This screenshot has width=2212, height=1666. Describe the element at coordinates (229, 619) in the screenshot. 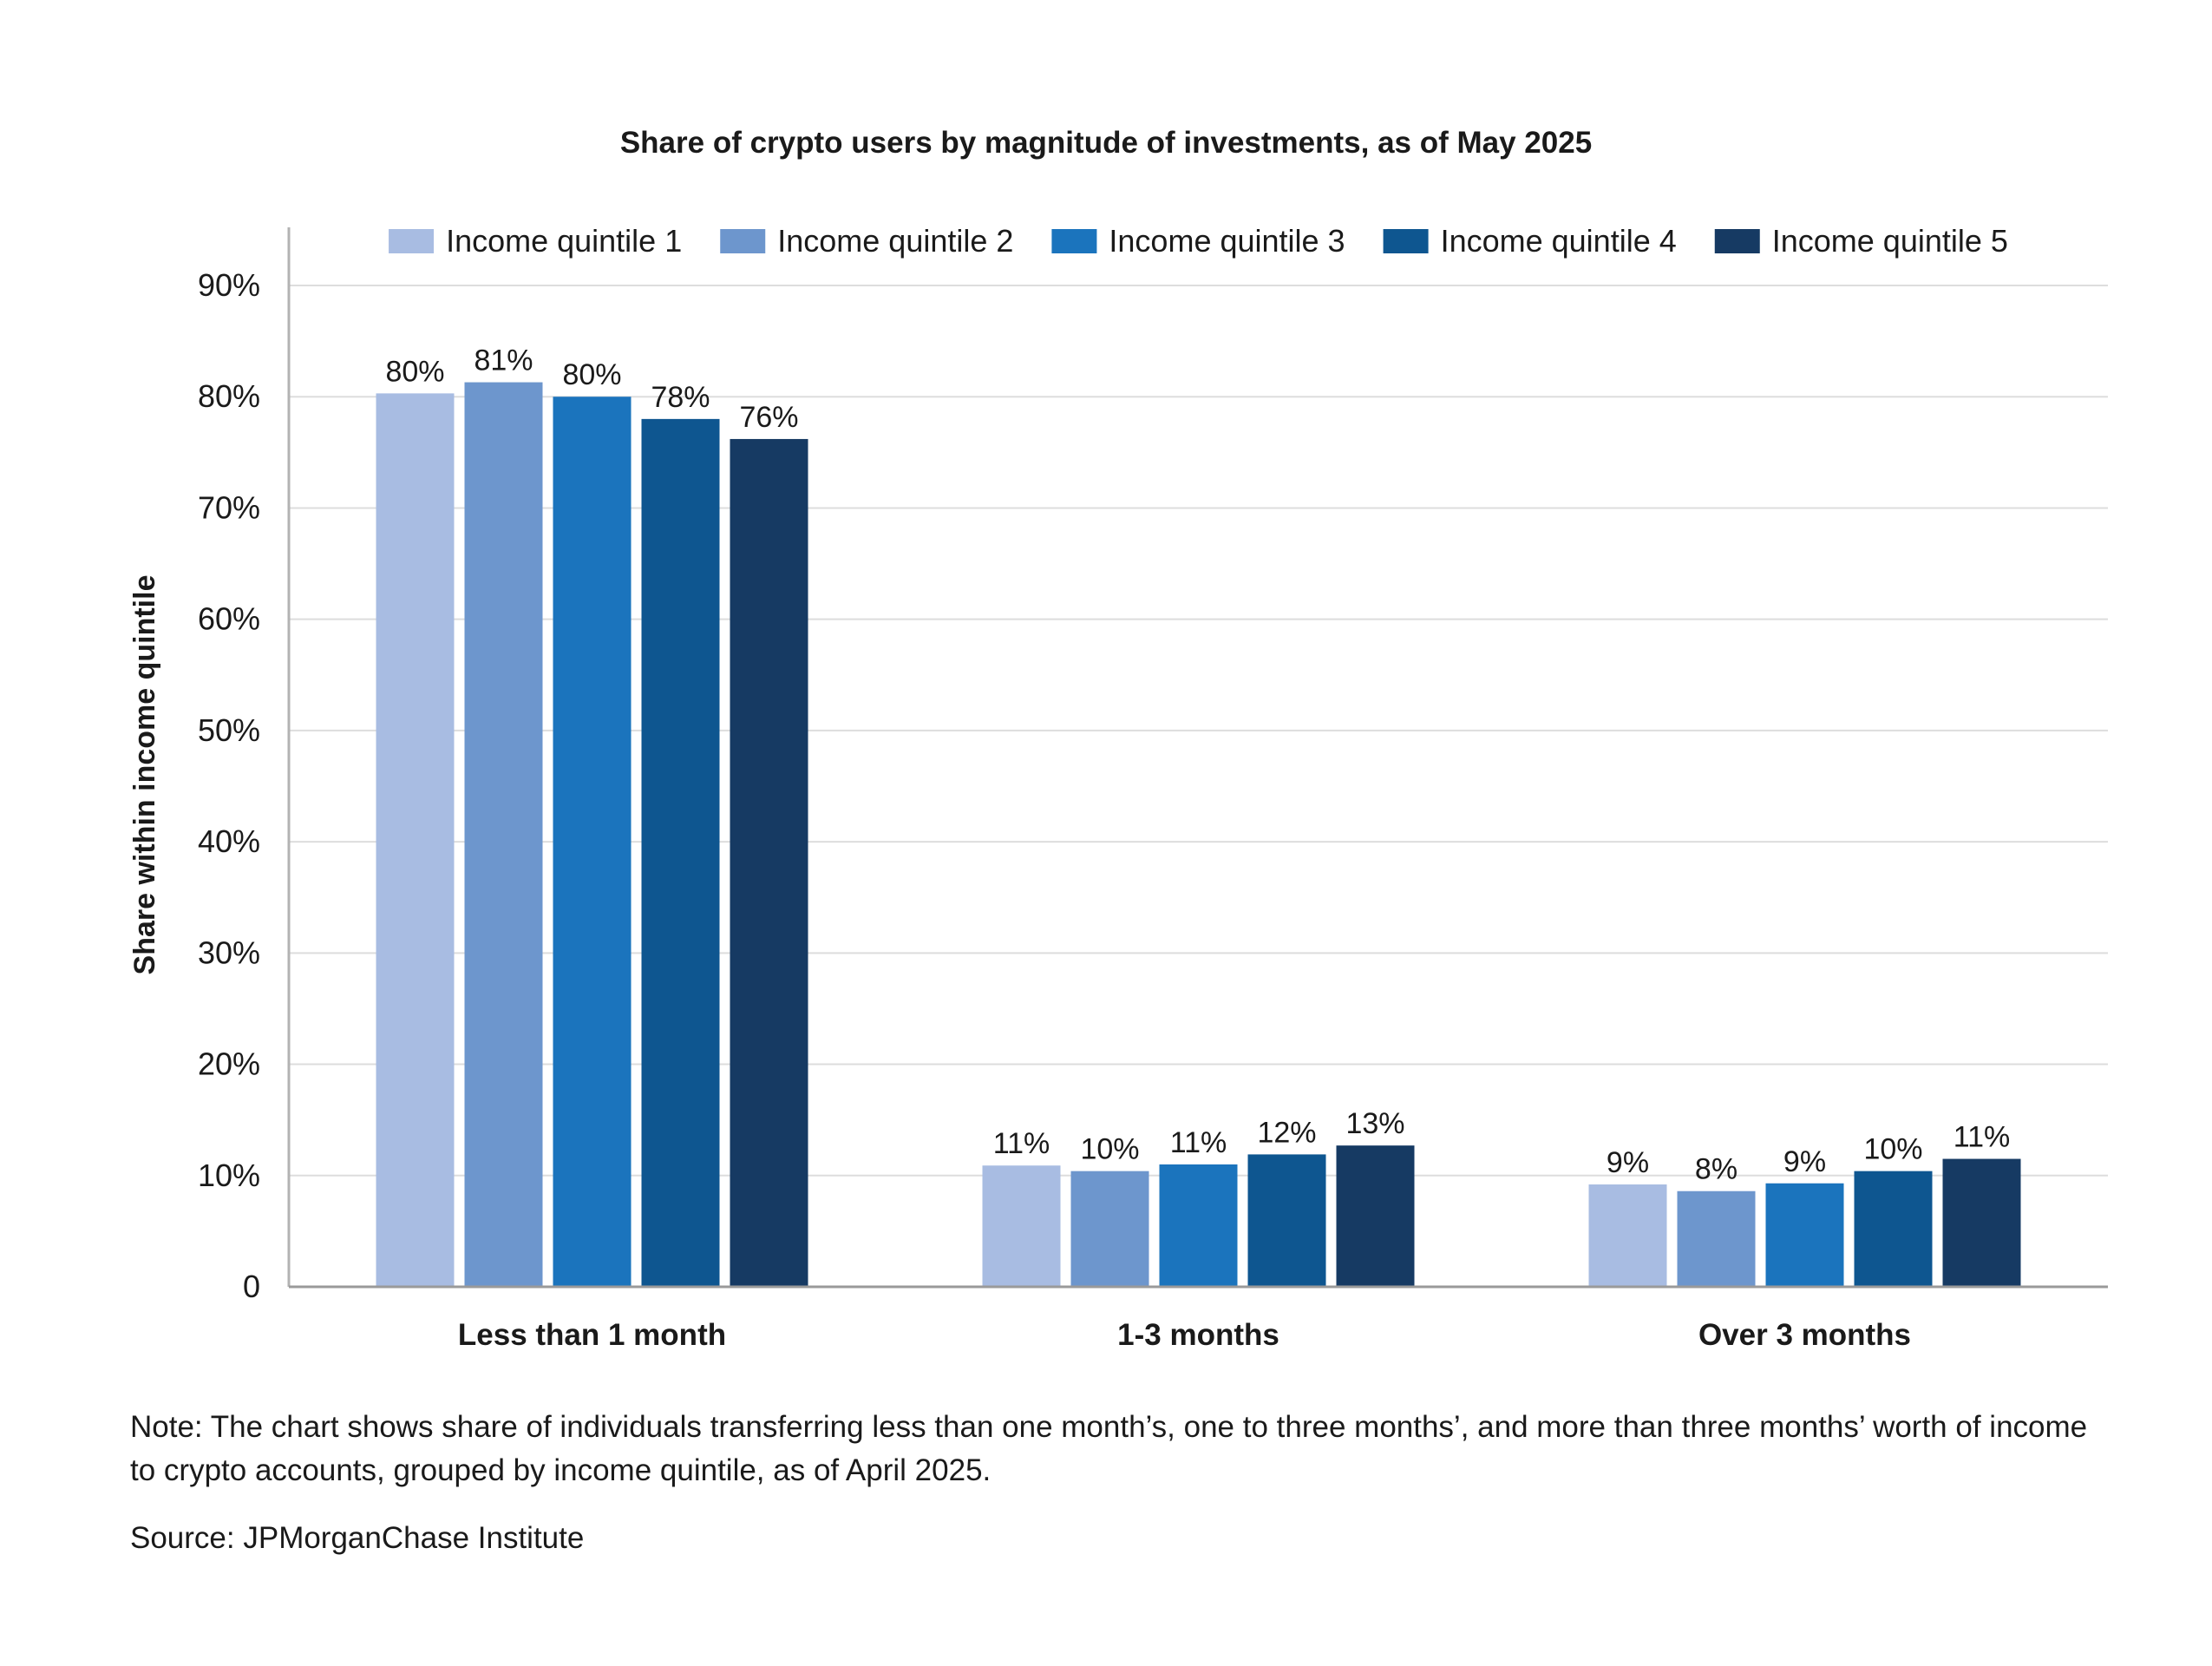

I see `y-tick-label: 60%` at that location.